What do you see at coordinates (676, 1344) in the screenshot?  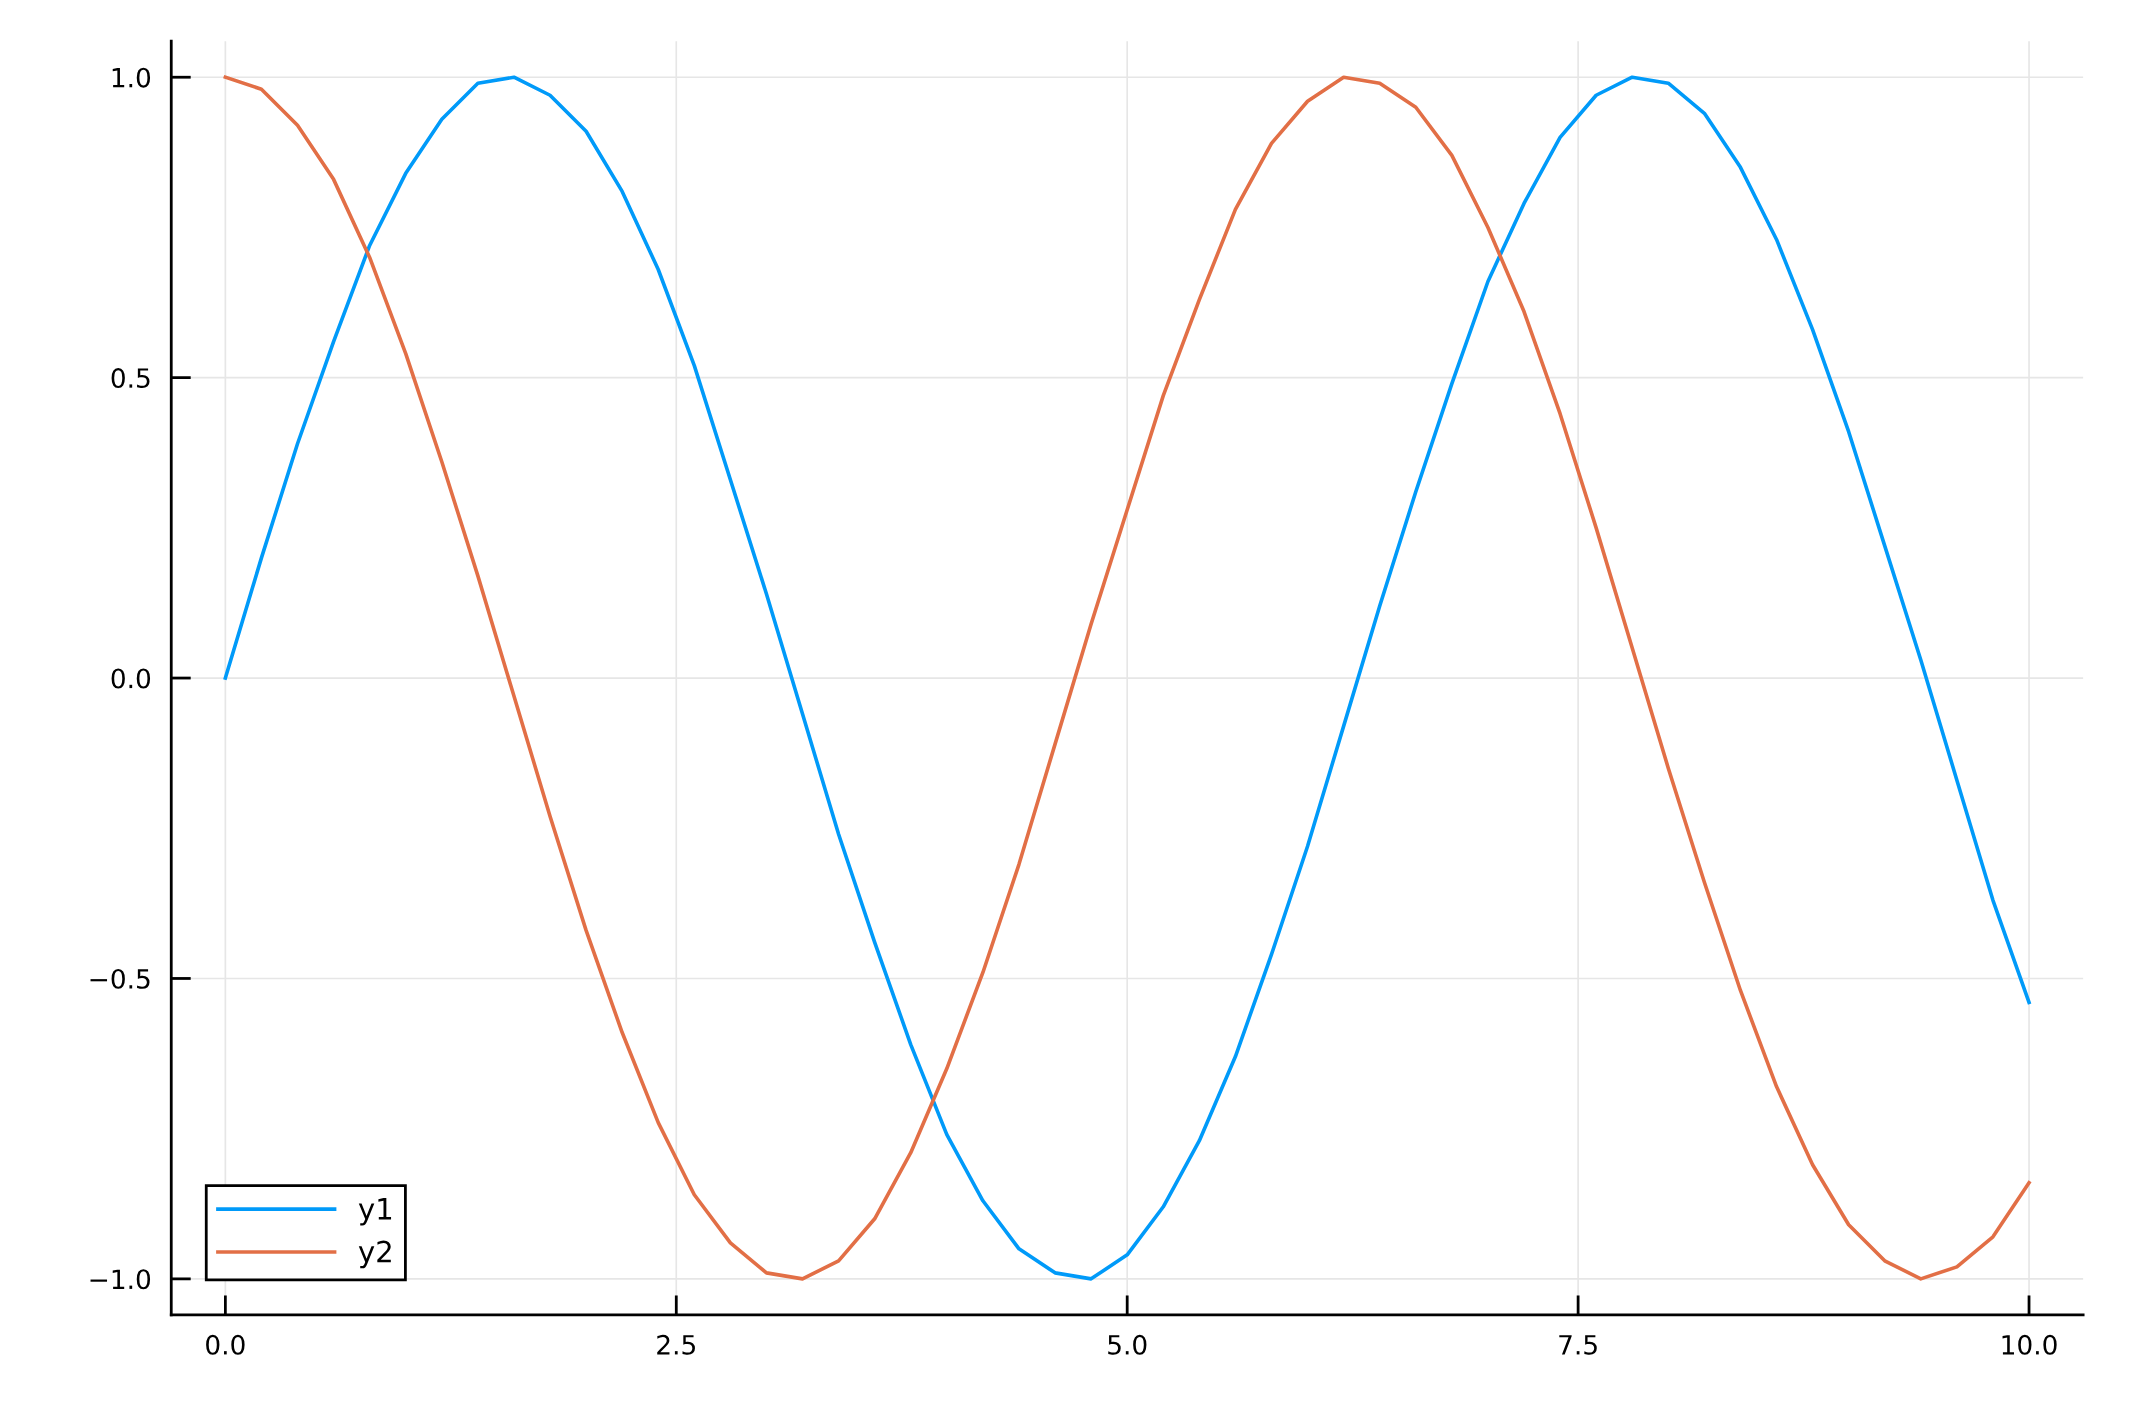 I see `x-tick-label: 2.5` at bounding box center [676, 1344].